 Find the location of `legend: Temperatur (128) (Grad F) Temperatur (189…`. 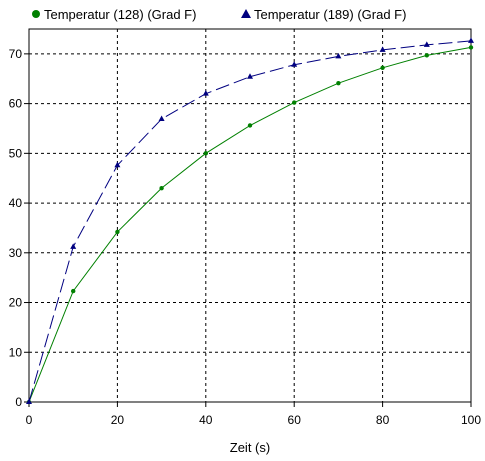

legend: Temperatur (128) (Grad F) Temperatur (189… is located at coordinates (219, 14).